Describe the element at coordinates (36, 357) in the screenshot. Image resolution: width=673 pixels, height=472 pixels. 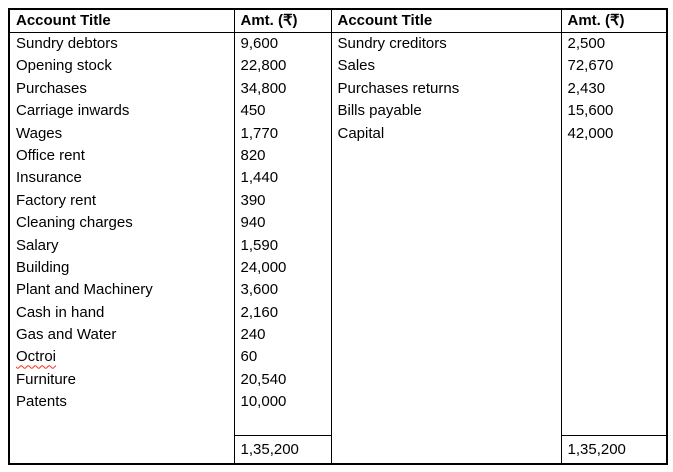
I see `account-title: Octroi` at that location.